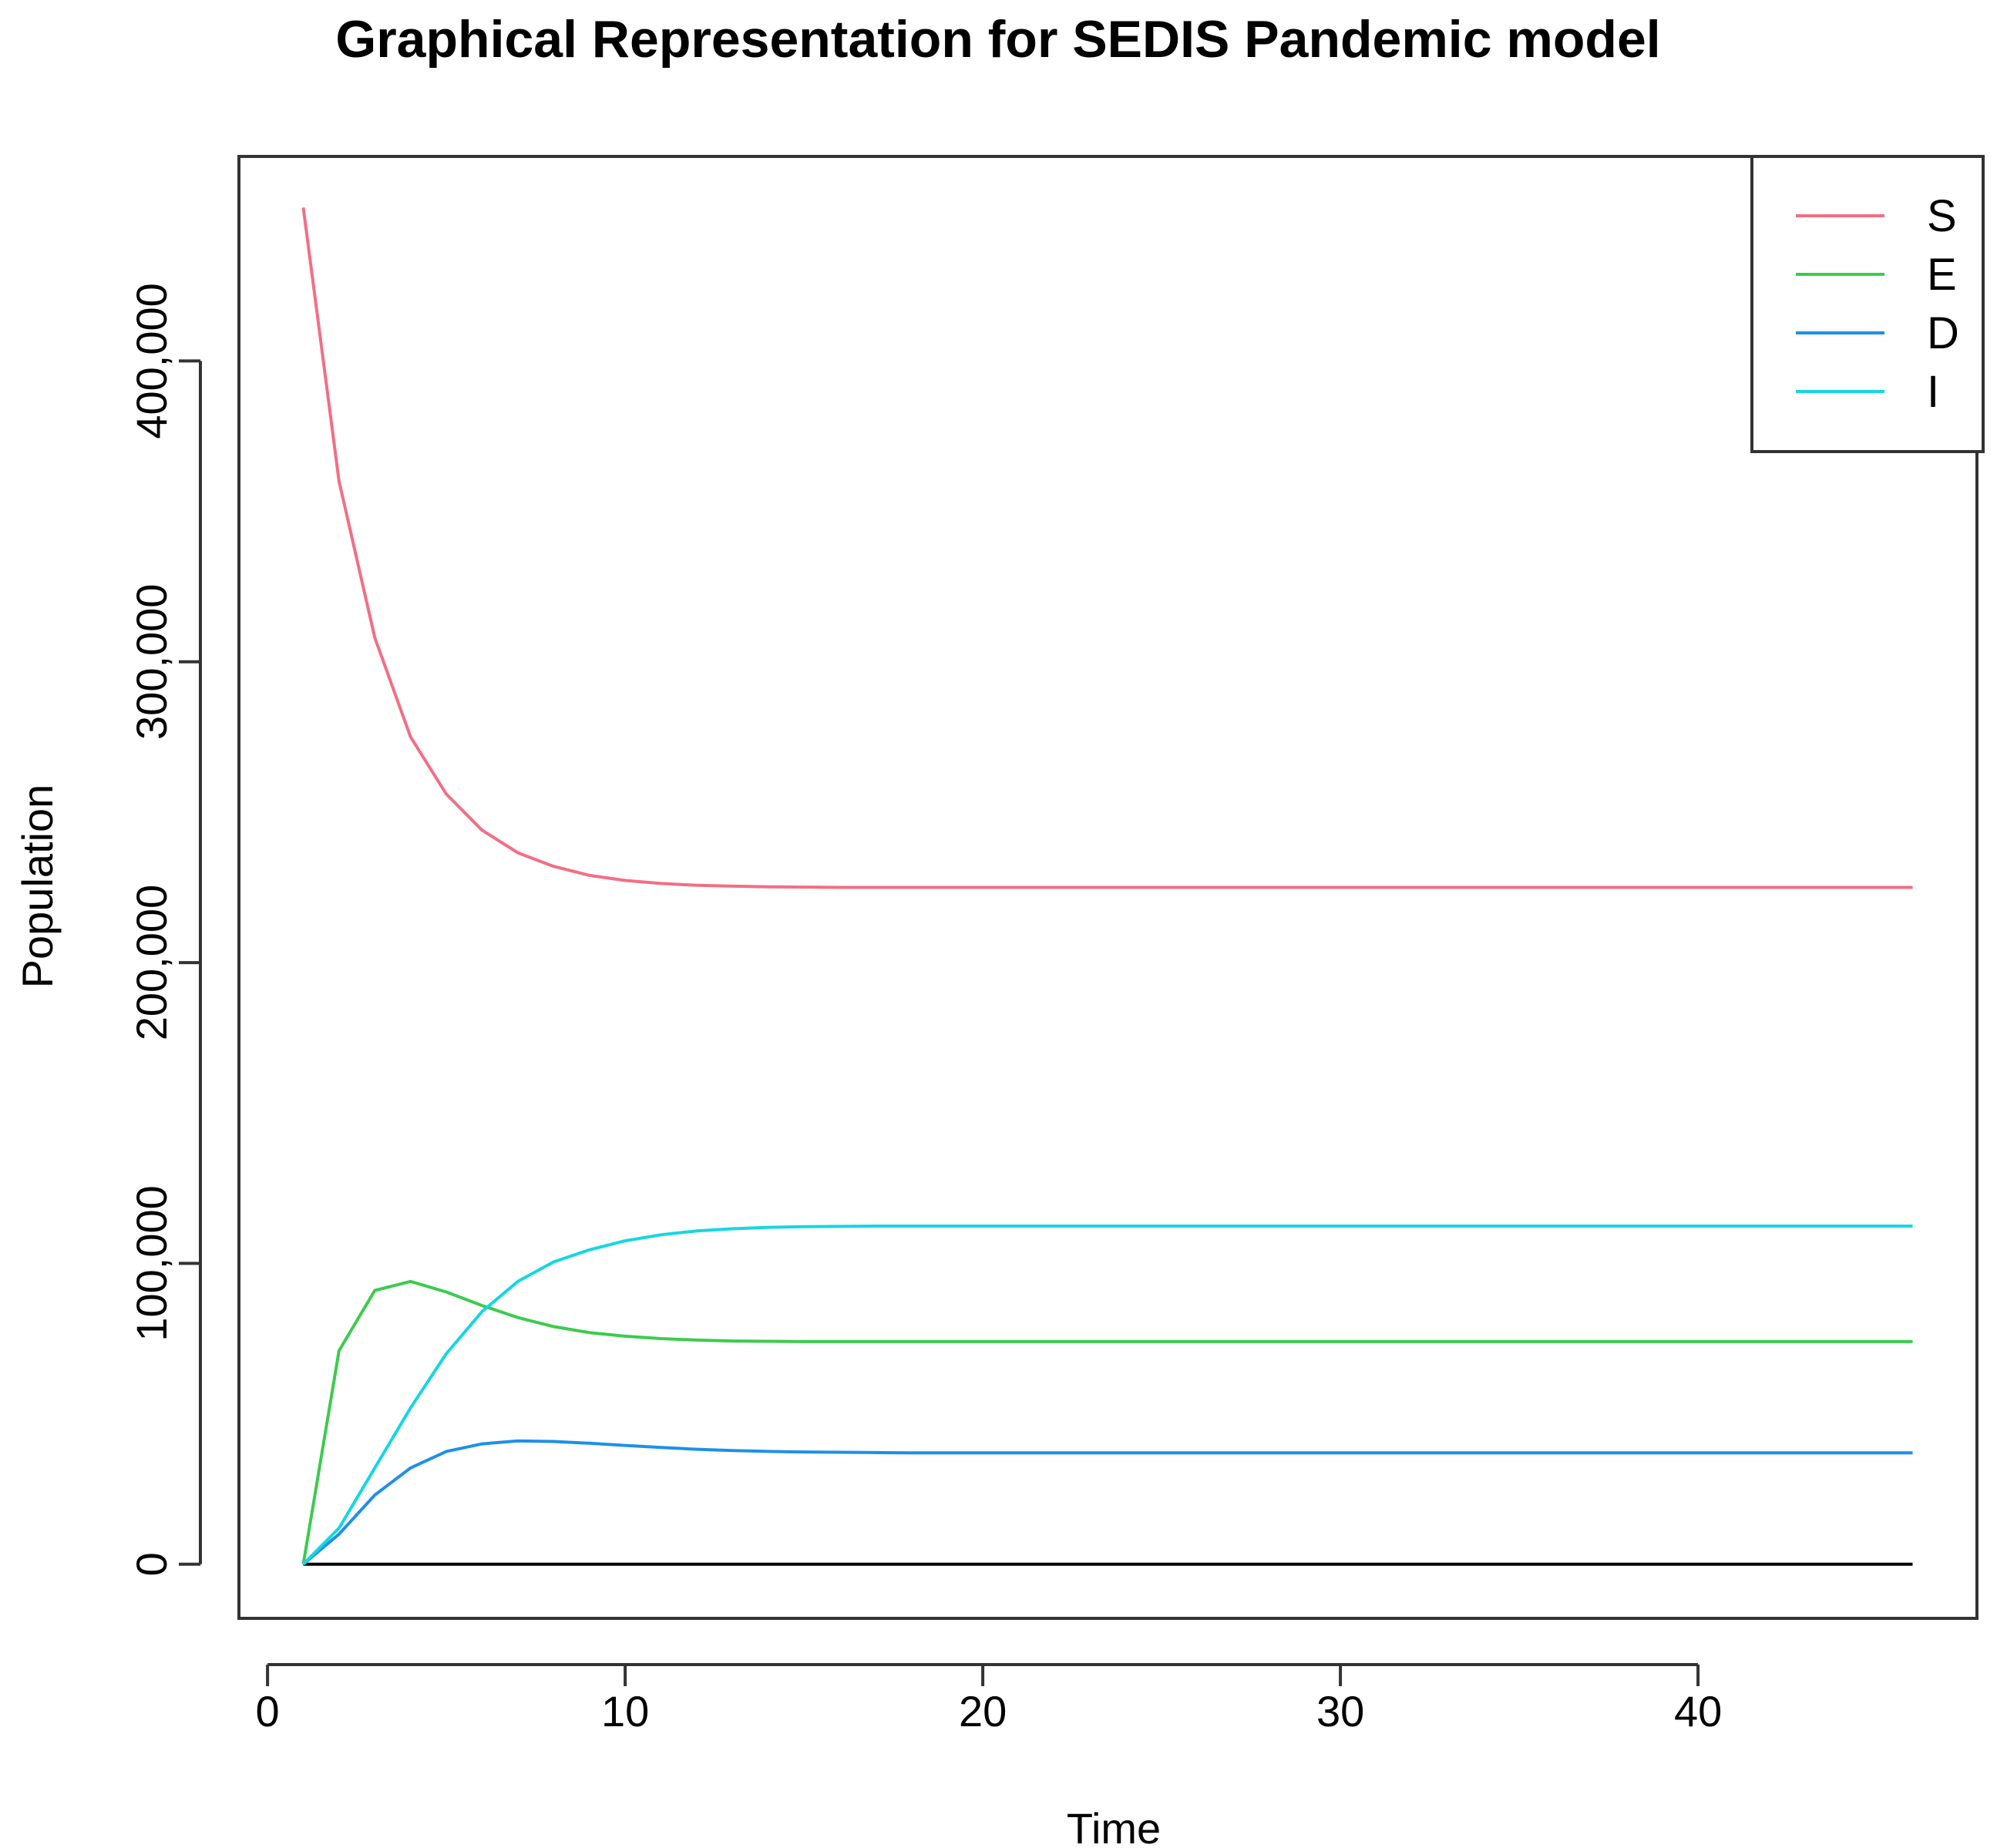  I want to click on y-tick-label: 400,000, so click(151, 361).